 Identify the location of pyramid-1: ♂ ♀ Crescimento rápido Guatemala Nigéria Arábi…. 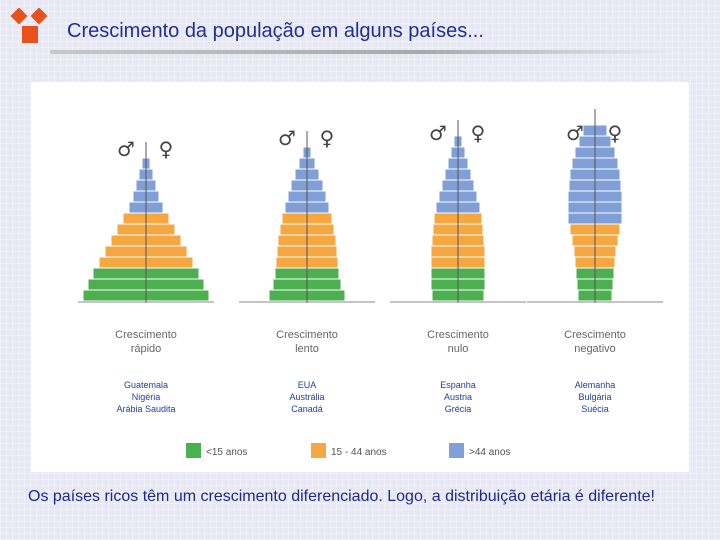
(146, 275).